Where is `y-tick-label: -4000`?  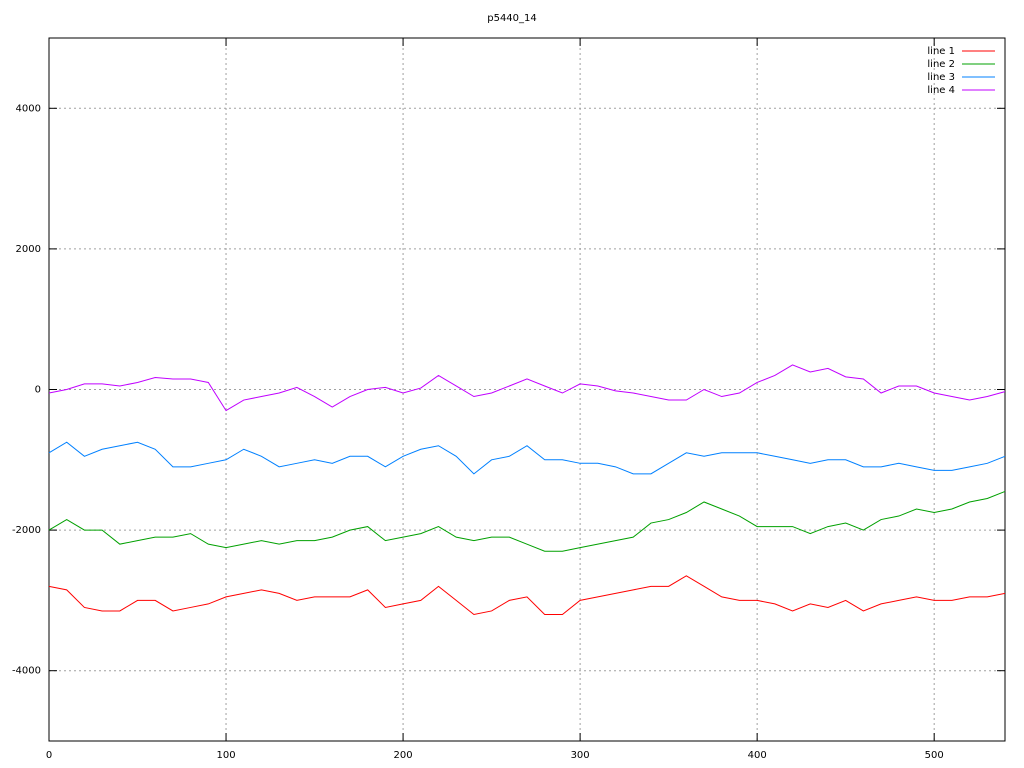 y-tick-label: -4000 is located at coordinates (26, 671).